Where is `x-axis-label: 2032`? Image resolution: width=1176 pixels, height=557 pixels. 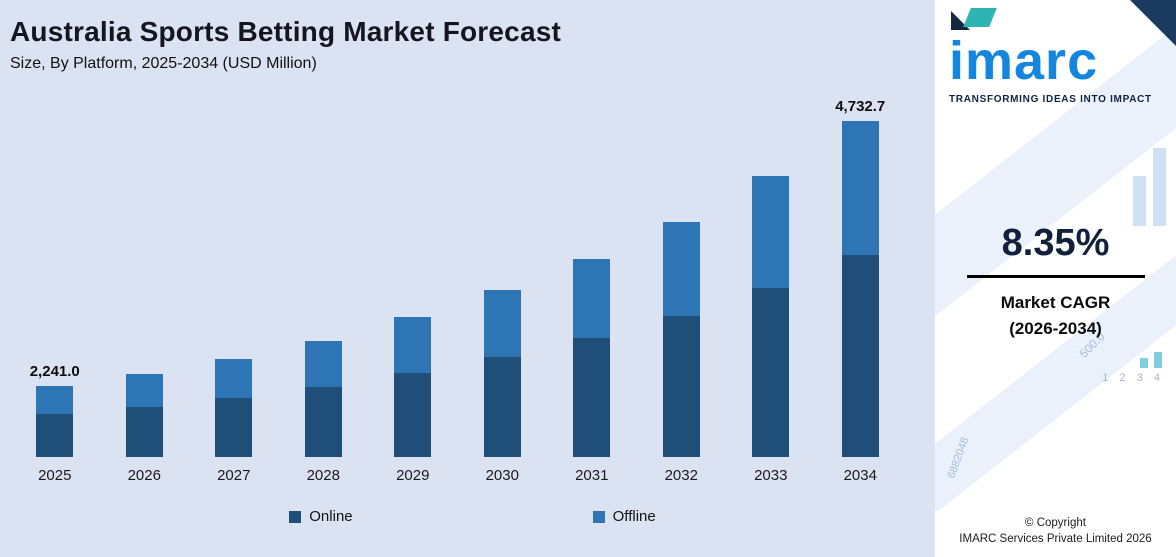
x-axis-label: 2032 is located at coordinates (681, 475).